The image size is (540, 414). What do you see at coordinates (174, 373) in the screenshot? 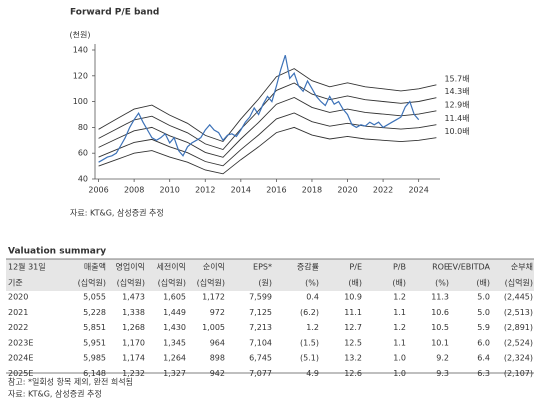
I see `table-cell: 1,327` at bounding box center [174, 373].